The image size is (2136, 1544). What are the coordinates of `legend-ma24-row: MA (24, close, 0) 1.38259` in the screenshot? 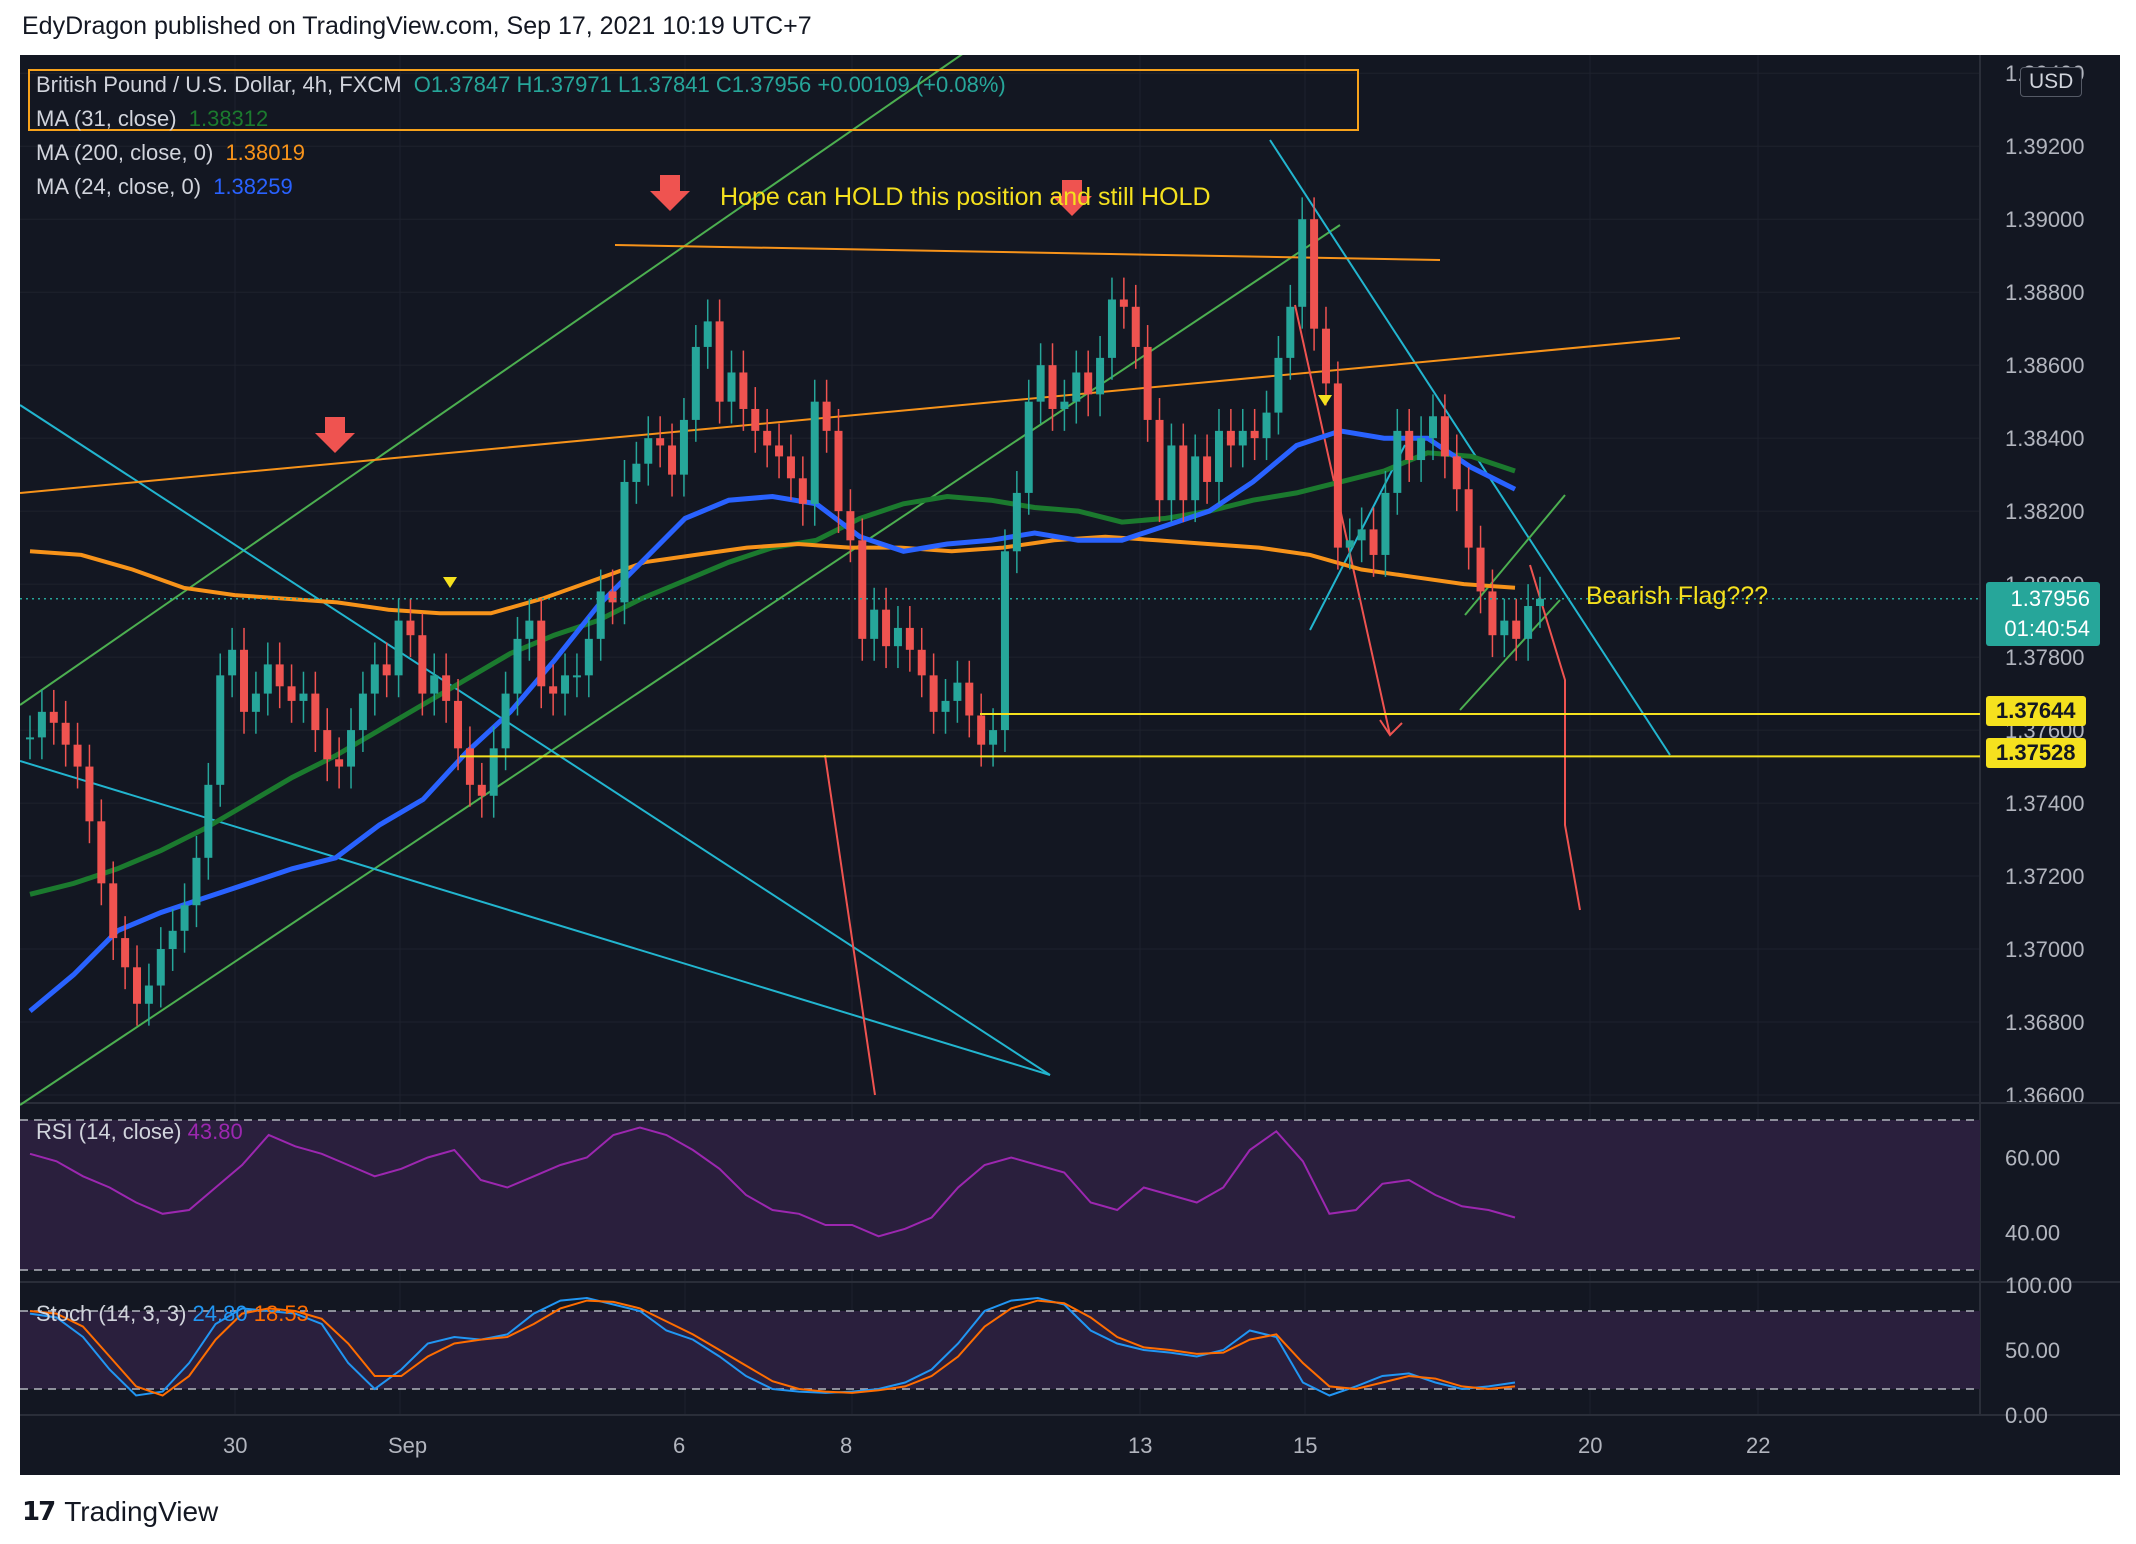 It's located at (167, 187).